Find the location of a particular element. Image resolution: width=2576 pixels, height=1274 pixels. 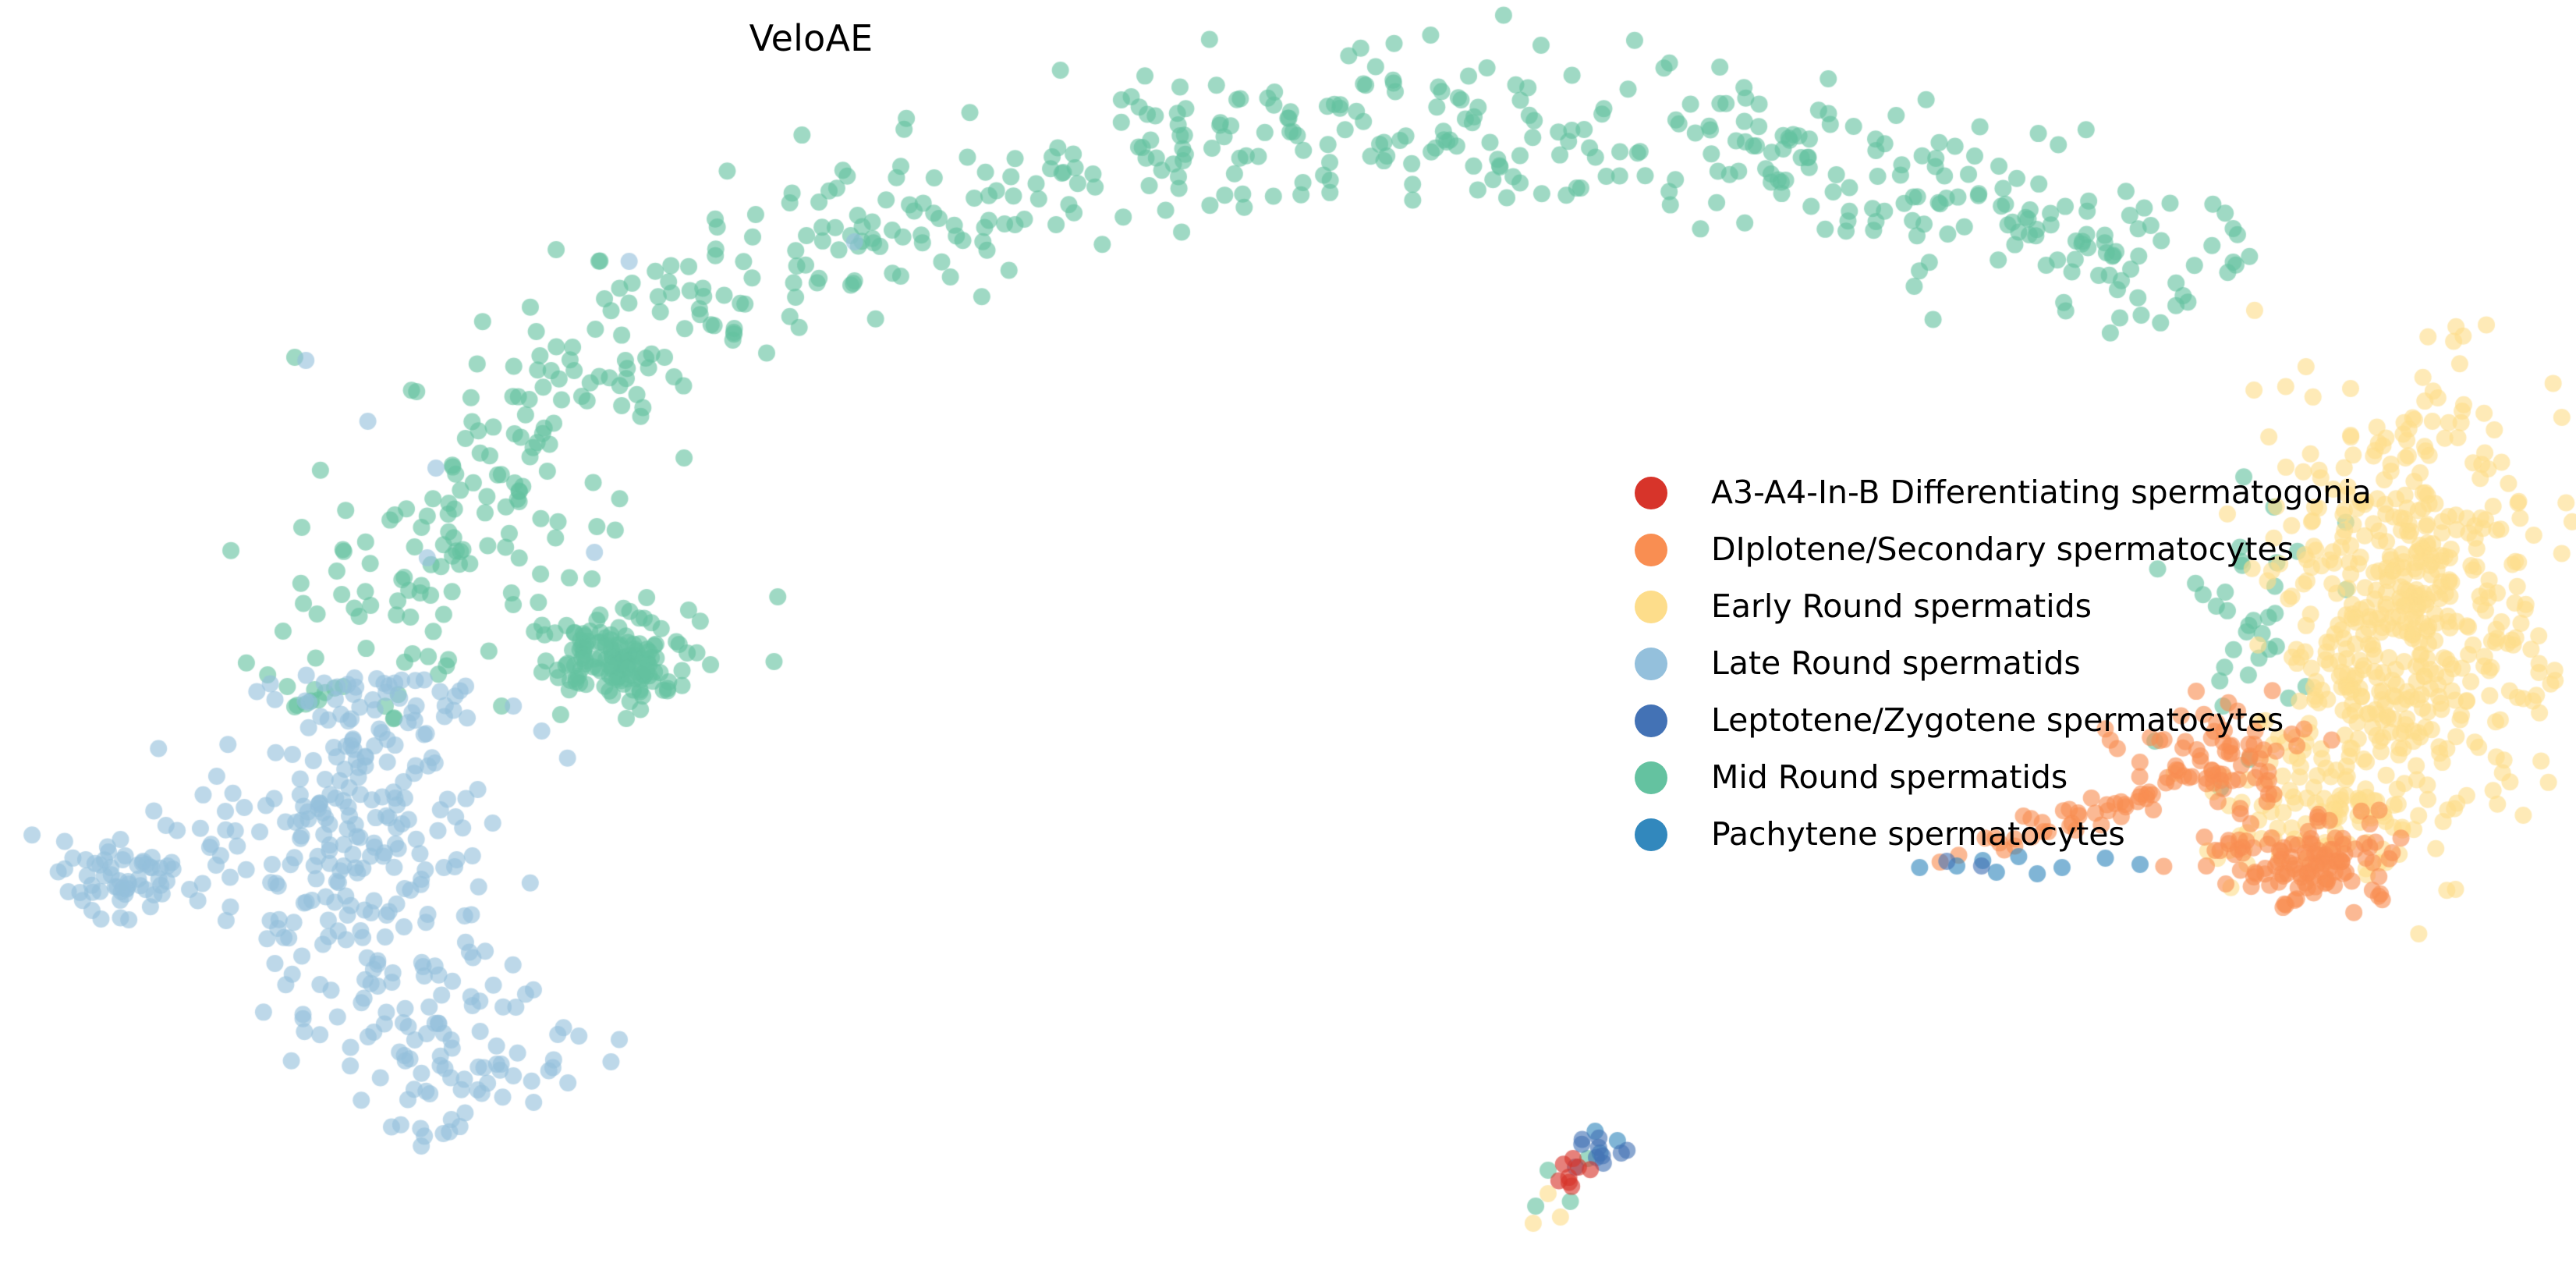

legend-item-label: Mid Round spermatids is located at coordinates (1890, 777).